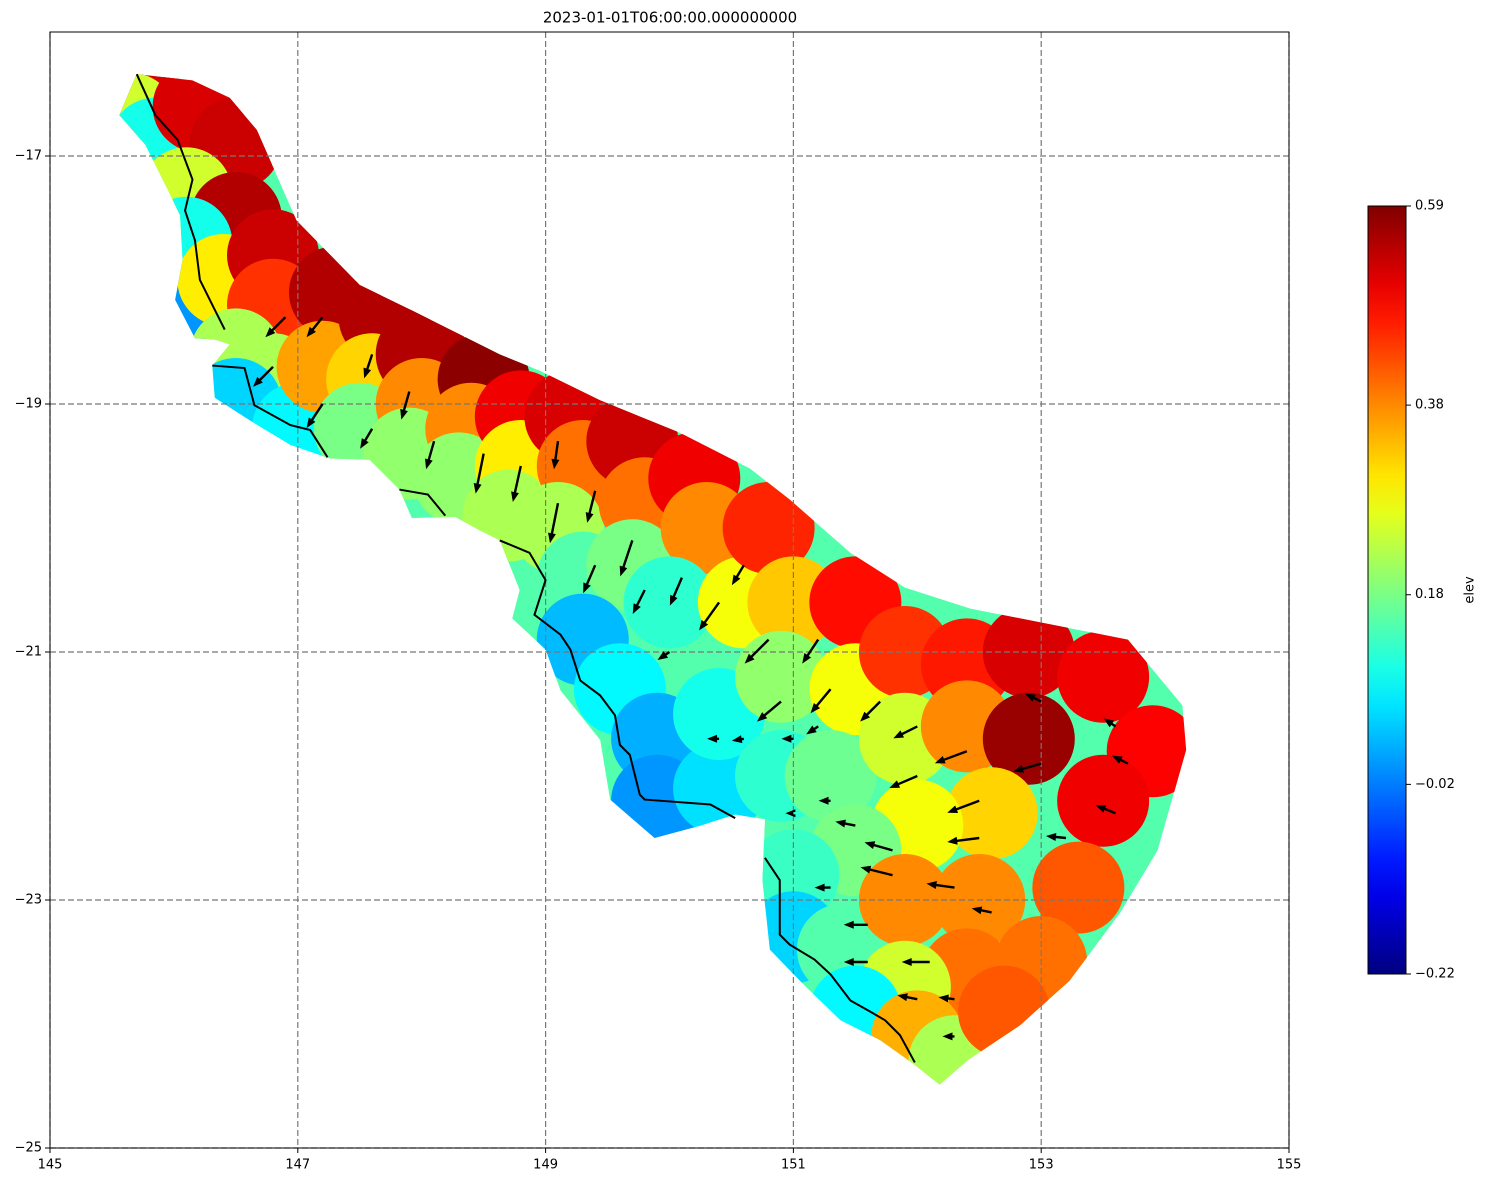 The width and height of the screenshot is (1486, 1182). Describe the element at coordinates (1429, 594) in the screenshot. I see `colorbar-tick-label: 0.18` at that location.